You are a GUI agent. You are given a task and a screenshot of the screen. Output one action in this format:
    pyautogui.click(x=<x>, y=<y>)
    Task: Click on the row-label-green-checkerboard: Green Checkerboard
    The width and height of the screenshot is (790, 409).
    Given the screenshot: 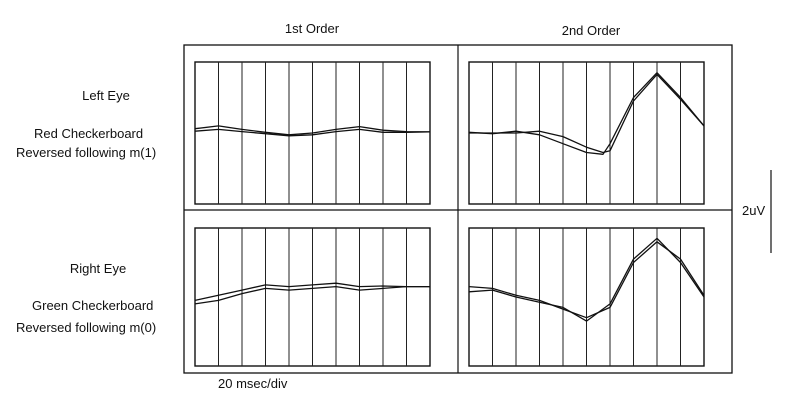 What is the action you would take?
    pyautogui.click(x=93, y=305)
    